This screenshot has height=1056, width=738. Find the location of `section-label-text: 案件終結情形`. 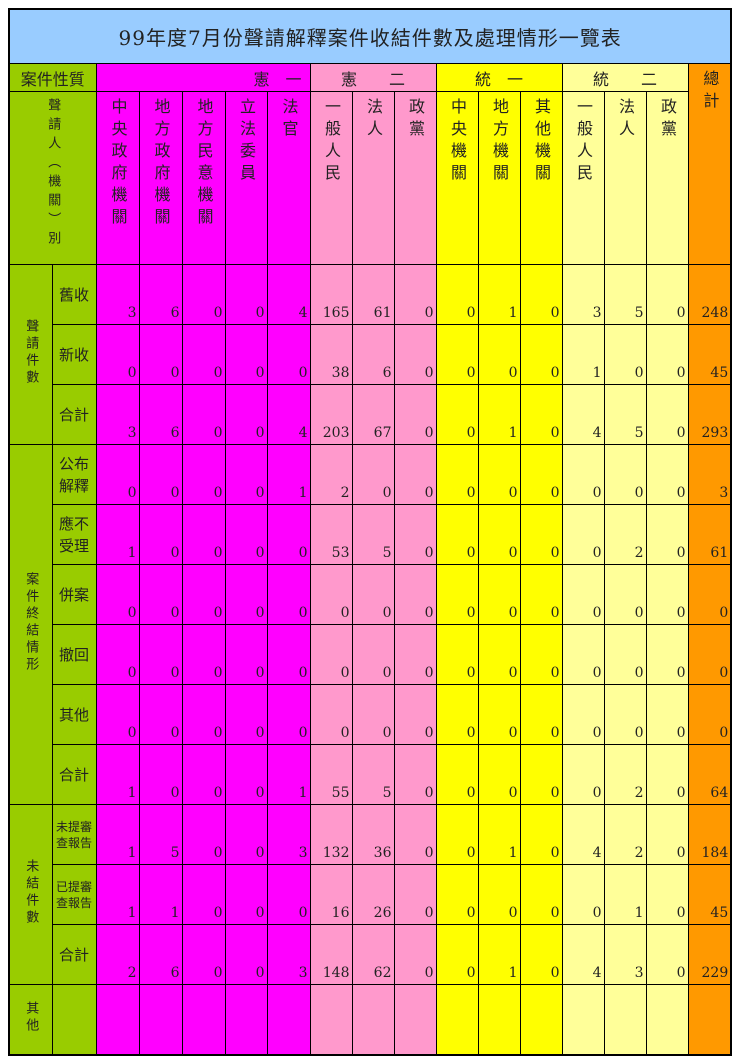

section-label-text: 案件終結情形 is located at coordinates (31, 622).